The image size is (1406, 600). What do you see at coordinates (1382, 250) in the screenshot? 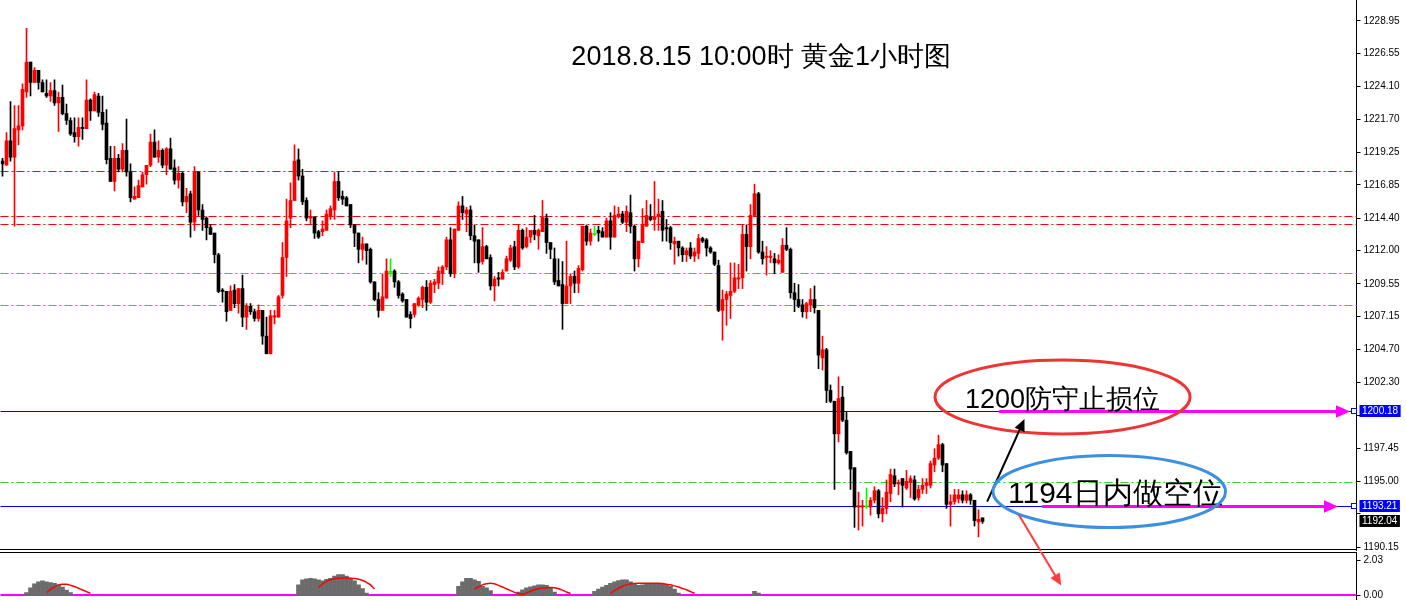
I see `y-tick-label: 1212.00` at bounding box center [1382, 250].